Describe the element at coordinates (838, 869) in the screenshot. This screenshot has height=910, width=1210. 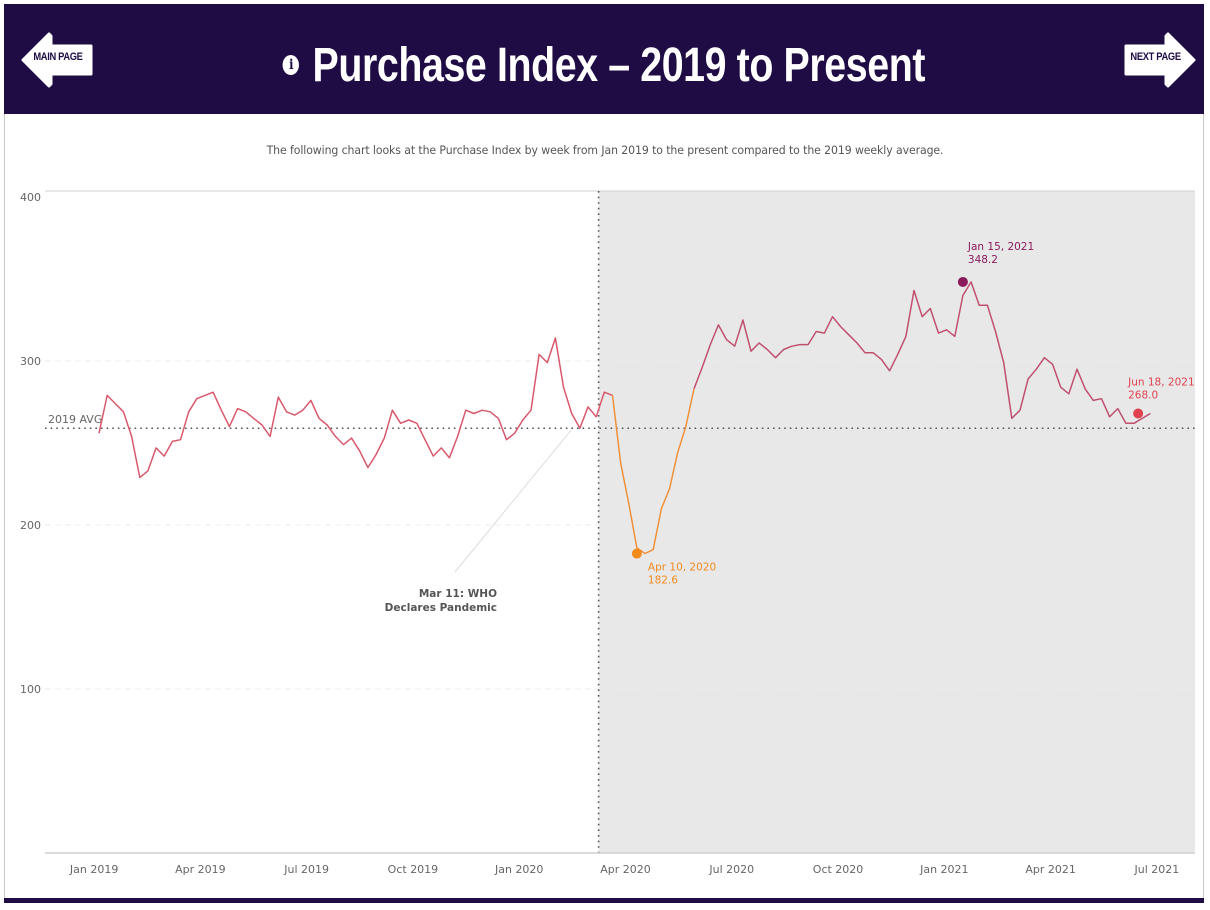
I see `x-tick-label: Oct 2020` at that location.